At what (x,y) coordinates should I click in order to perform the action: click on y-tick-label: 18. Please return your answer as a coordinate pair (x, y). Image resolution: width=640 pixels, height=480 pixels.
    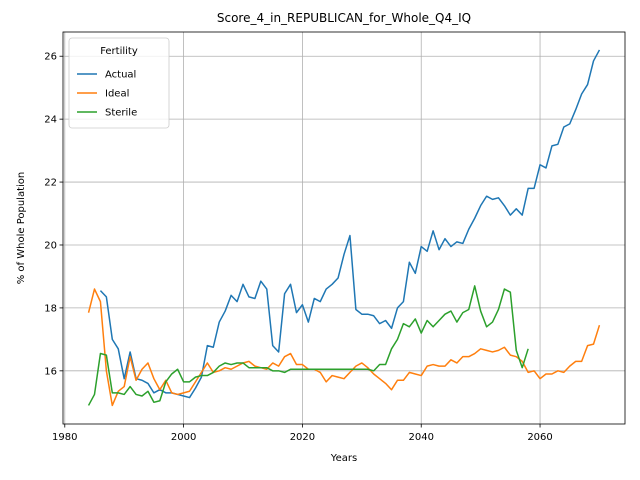
    Looking at the image, I should click on (50, 308).